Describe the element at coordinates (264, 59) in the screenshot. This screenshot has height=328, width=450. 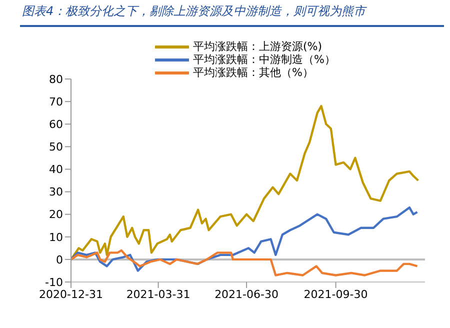
I see `legend-label: 平均涨跌幅：中游制造（%）` at that location.